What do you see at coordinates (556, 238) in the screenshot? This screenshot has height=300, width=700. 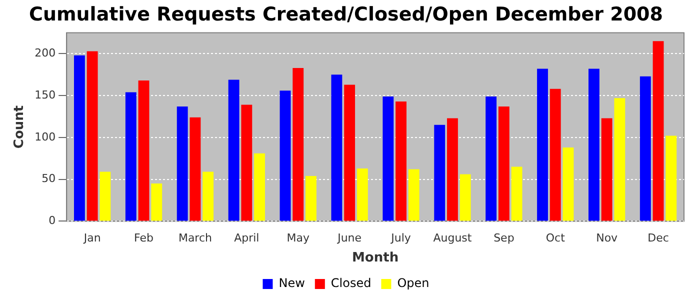 I see `x-tick-label: Oct` at bounding box center [556, 238].